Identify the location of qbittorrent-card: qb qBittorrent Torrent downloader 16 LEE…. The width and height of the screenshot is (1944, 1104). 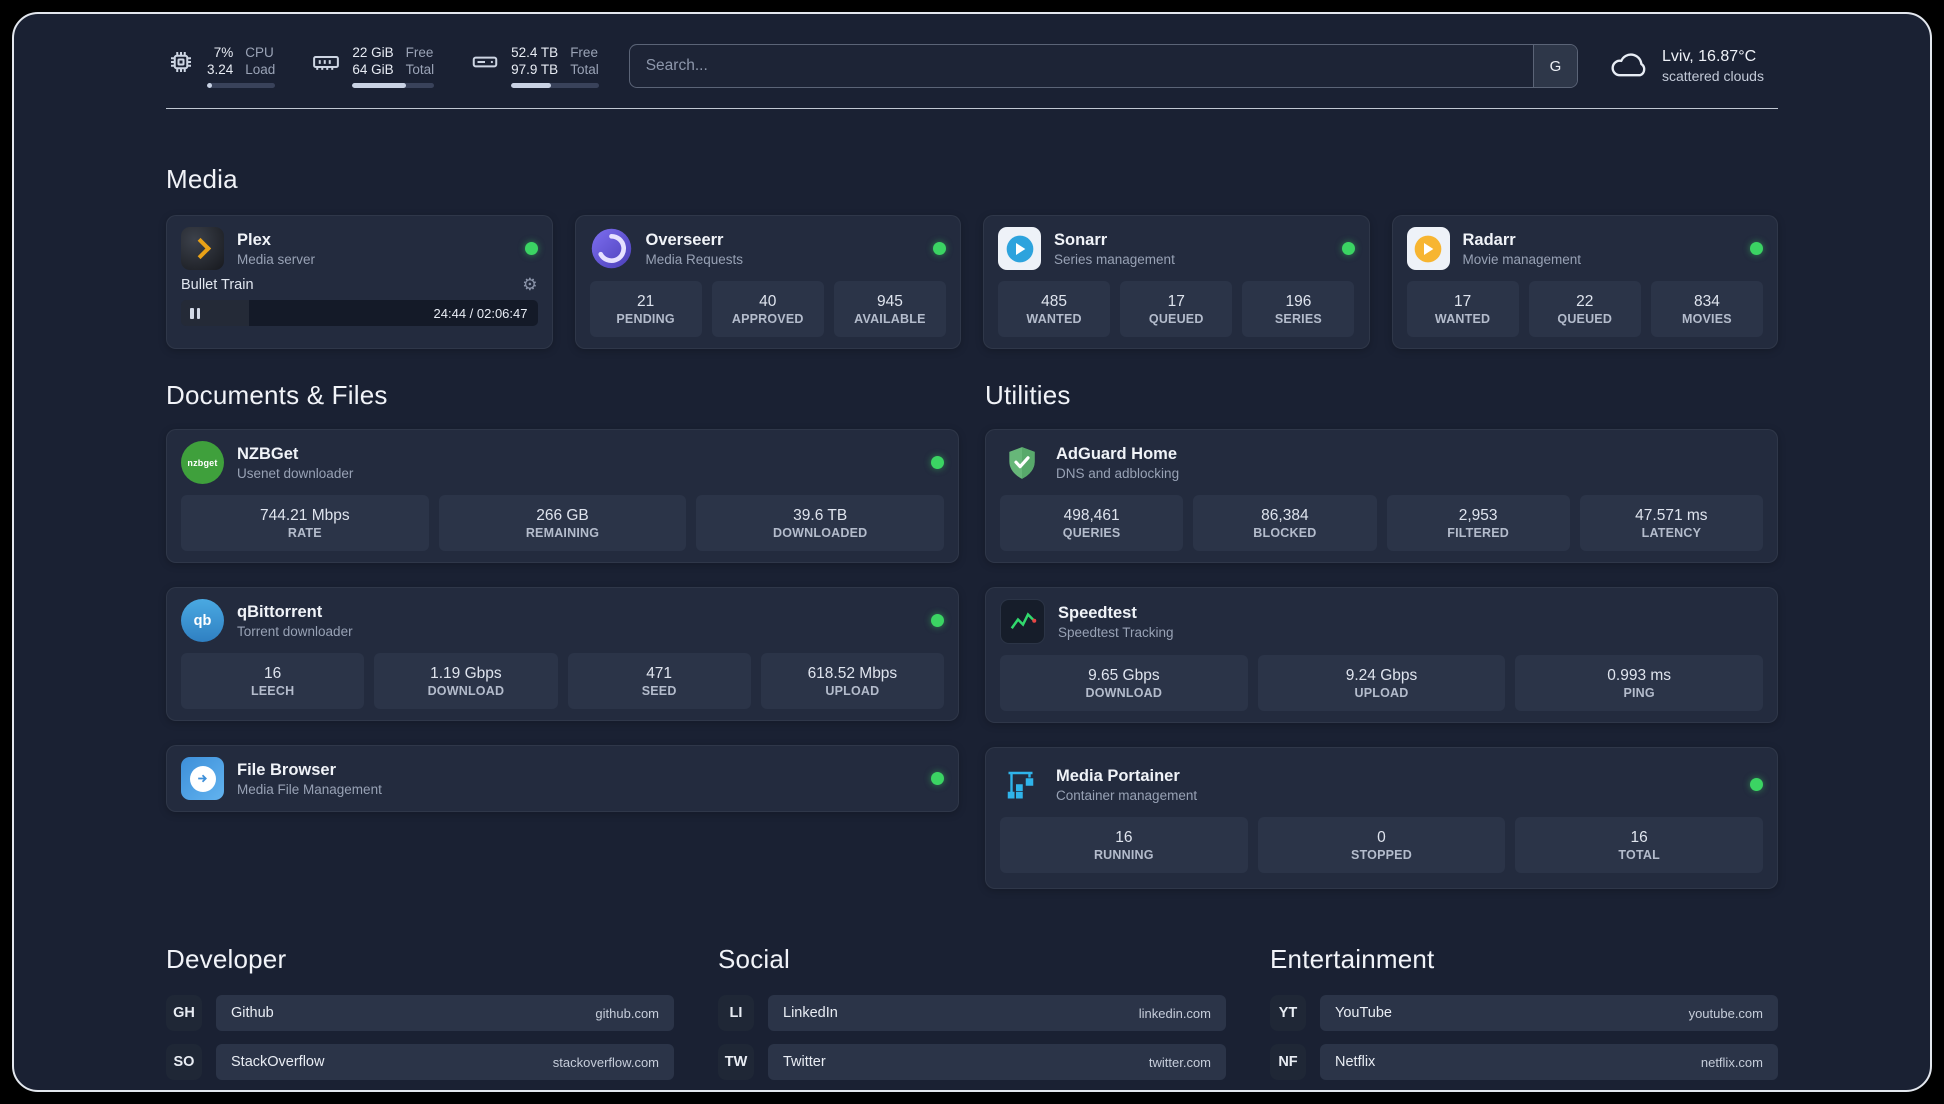
(562, 654).